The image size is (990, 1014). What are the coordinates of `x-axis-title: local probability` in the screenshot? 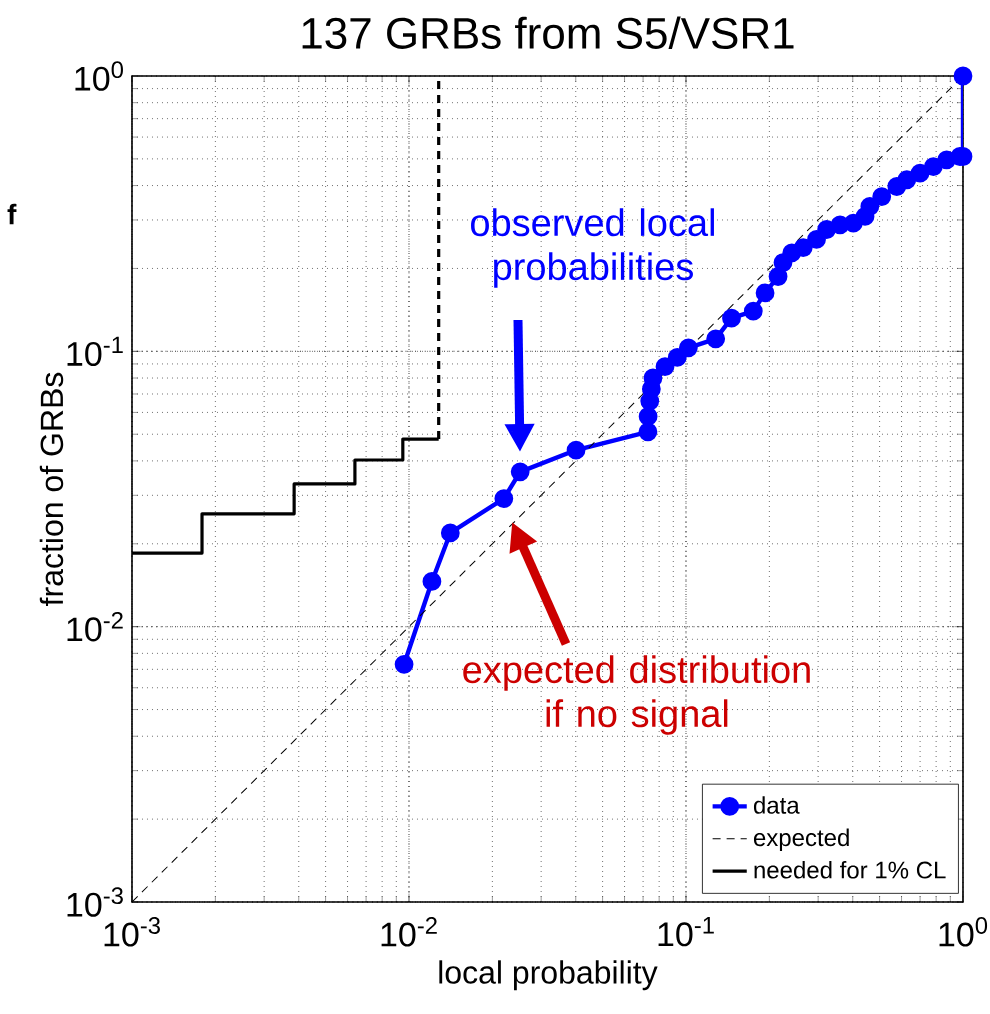 It's located at (548, 975).